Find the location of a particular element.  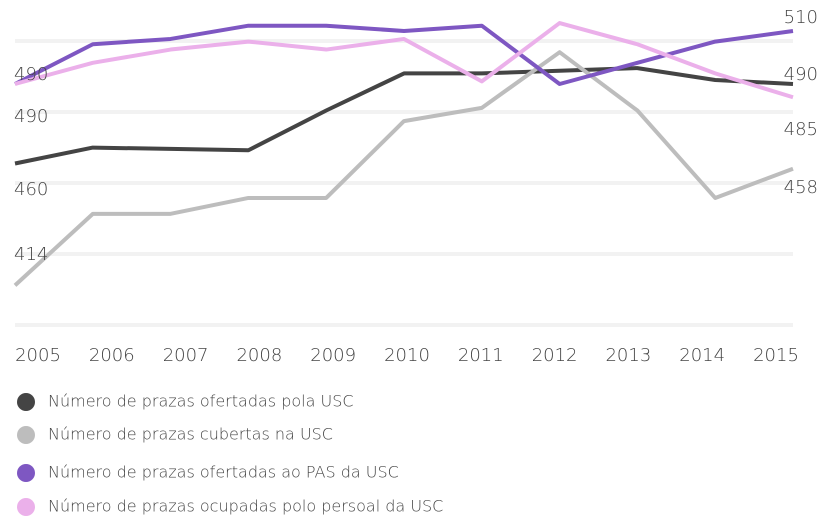

start-value-label: 460 is located at coordinates (31, 189).